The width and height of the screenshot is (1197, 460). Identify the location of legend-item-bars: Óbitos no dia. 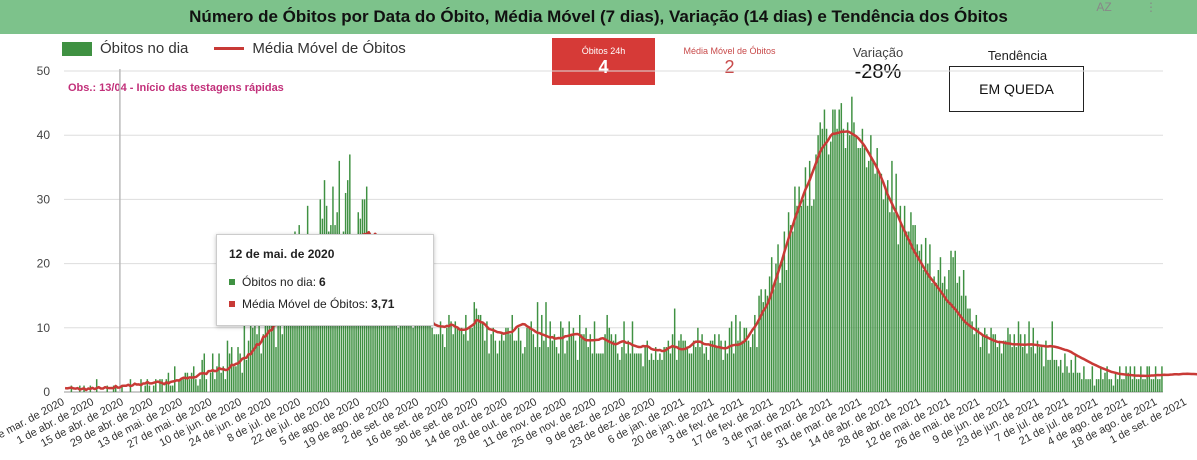
(125, 48).